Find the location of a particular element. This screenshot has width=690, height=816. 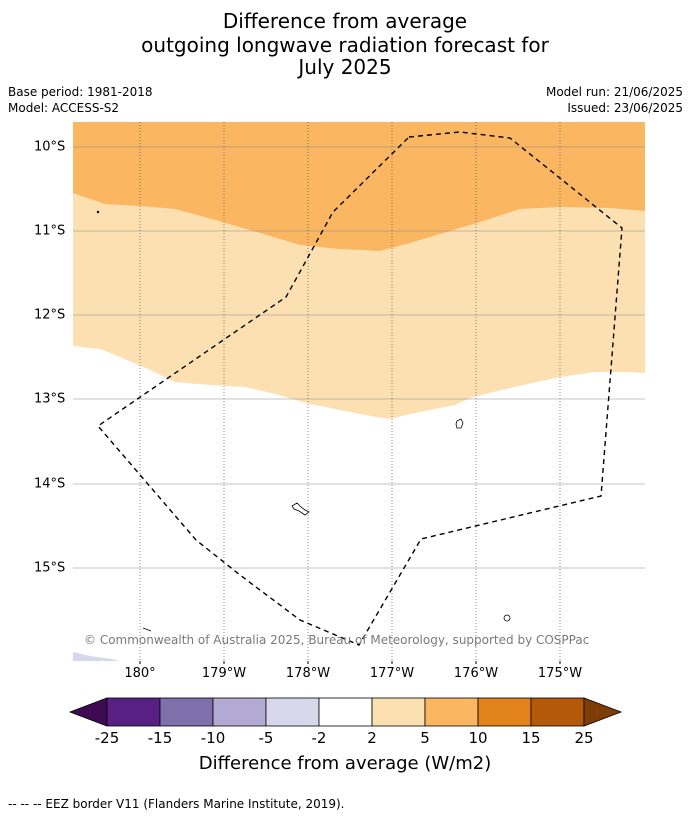

colorbar-tick-label: -5 is located at coordinates (266, 738).